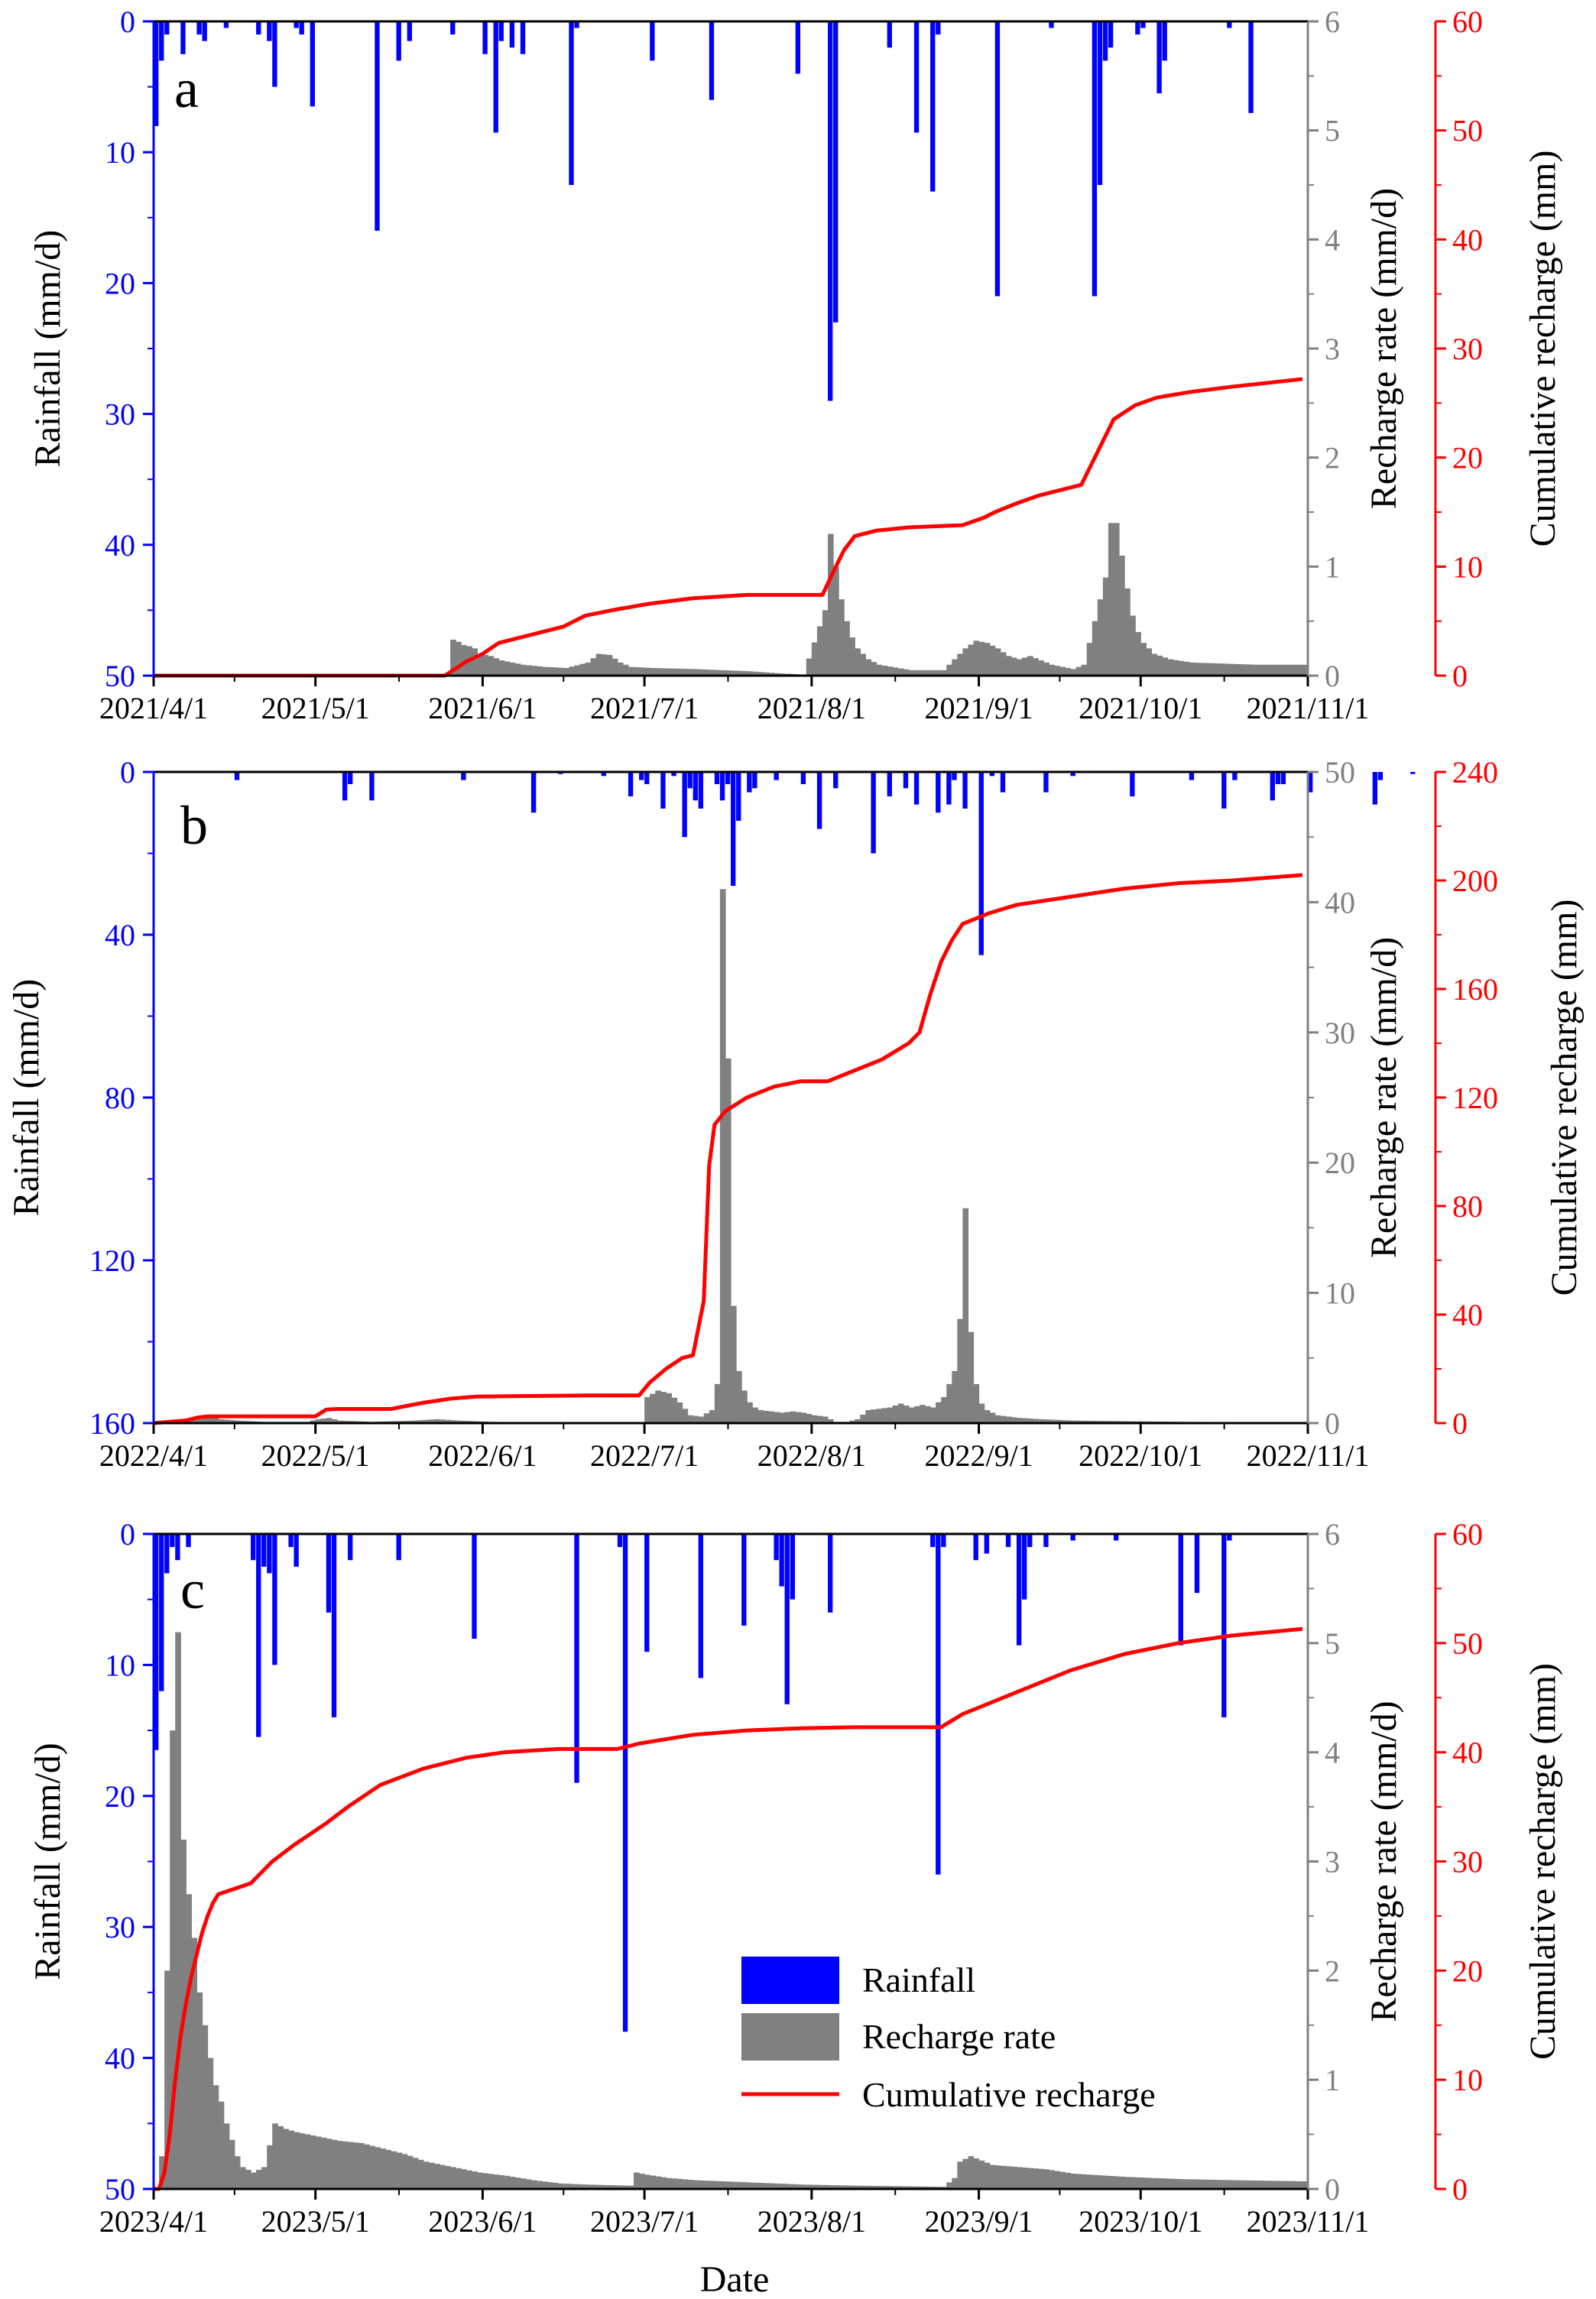  Describe the element at coordinates (194, 825) in the screenshot. I see `panel-label: b` at that location.